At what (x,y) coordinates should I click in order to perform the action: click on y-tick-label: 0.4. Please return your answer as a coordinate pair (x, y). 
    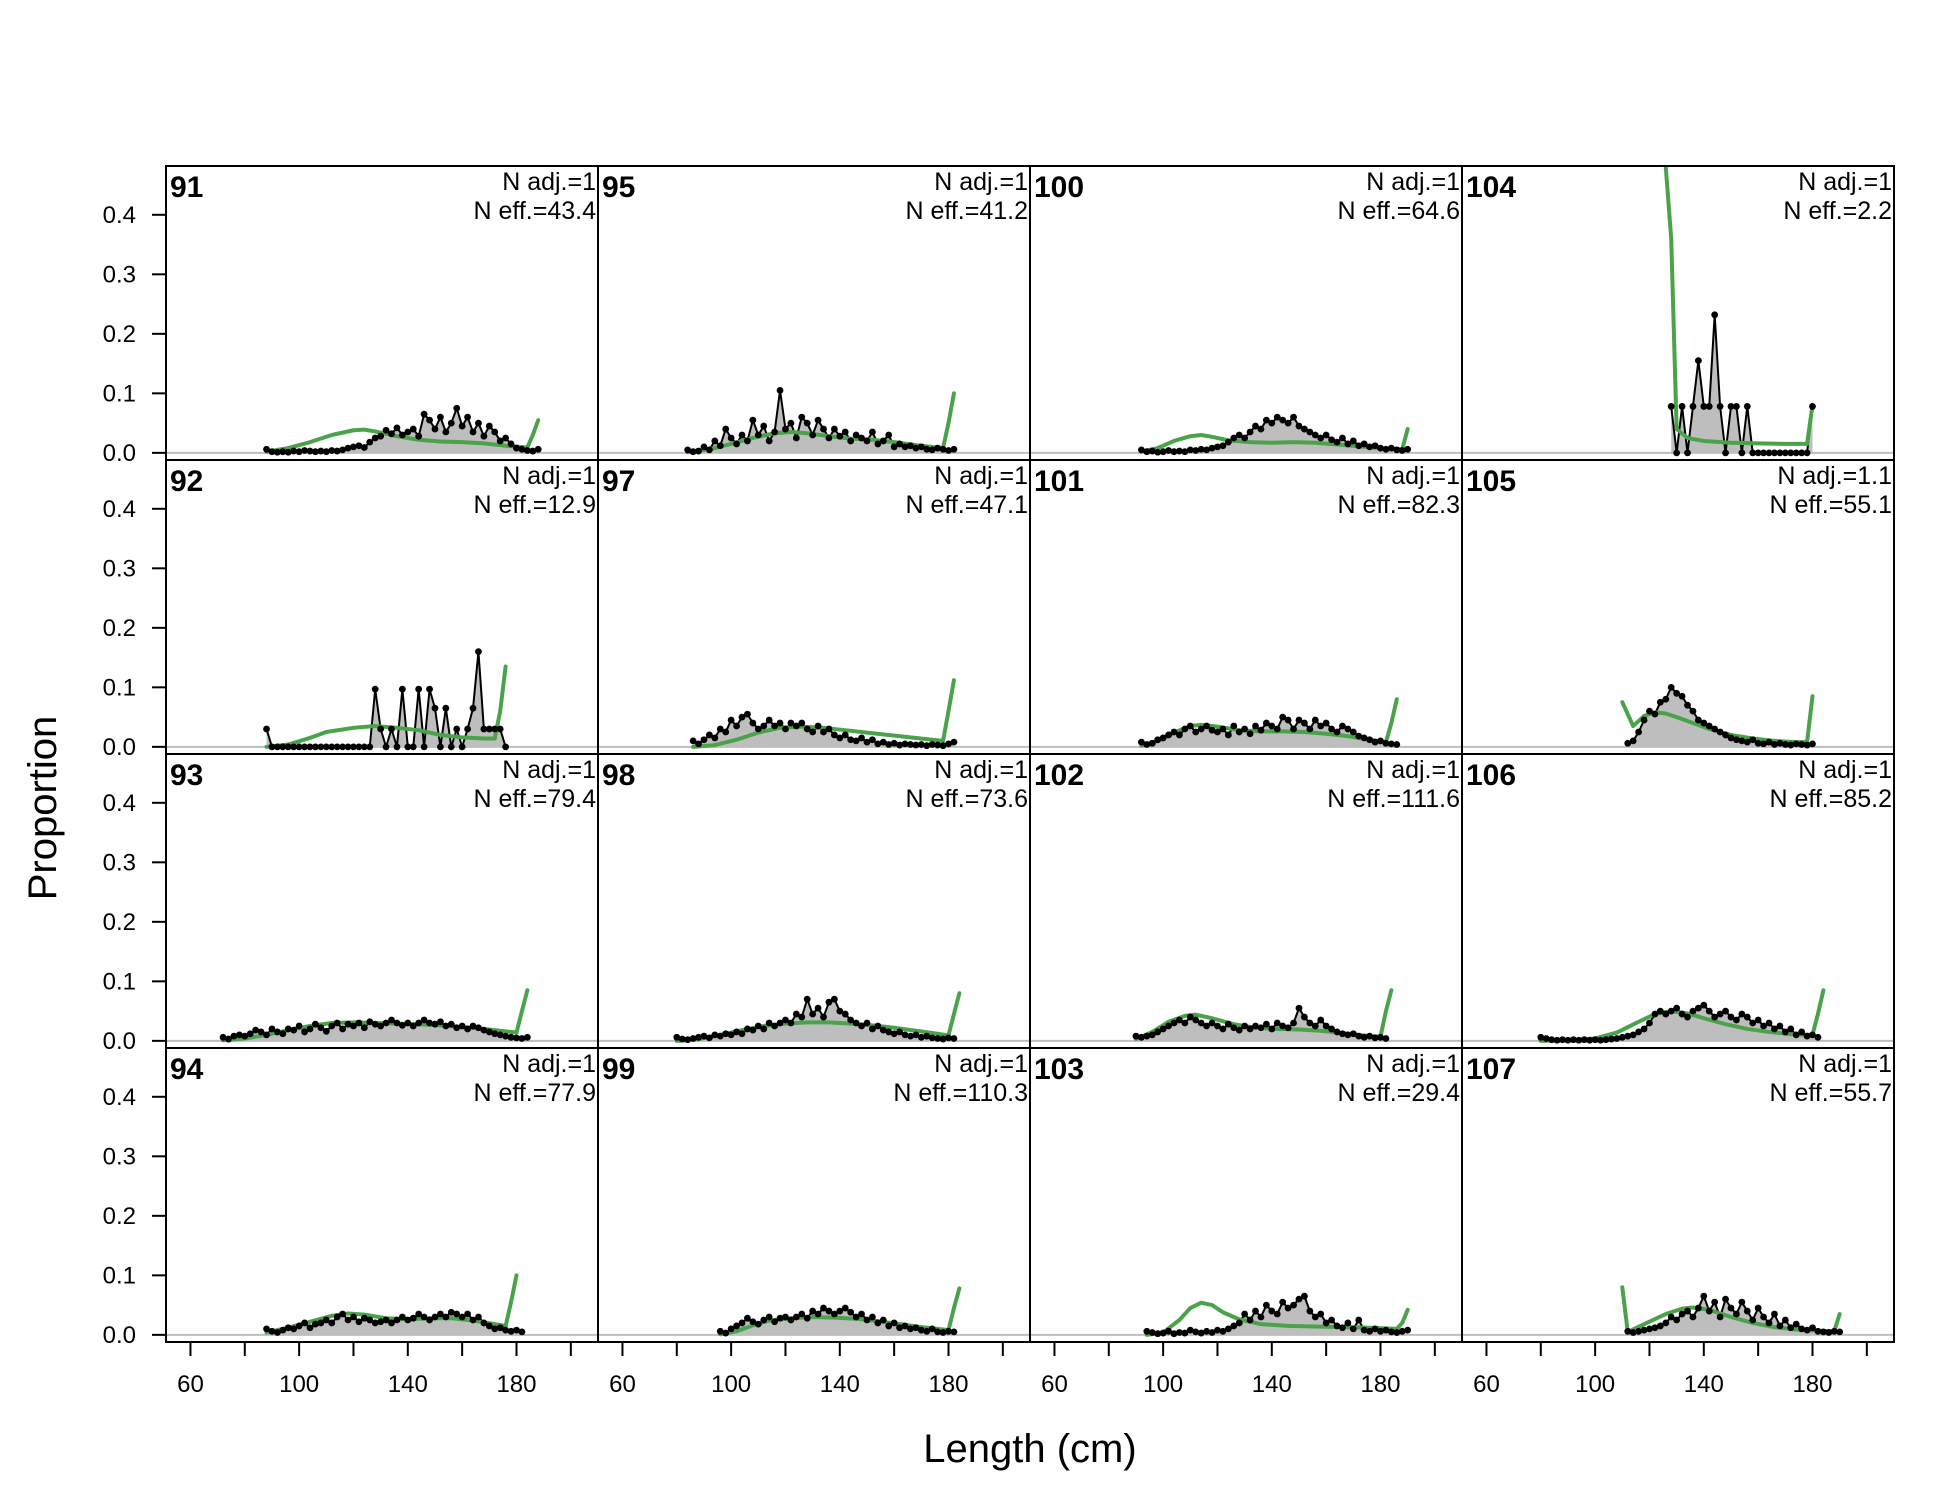
    Looking at the image, I should click on (119, 1097).